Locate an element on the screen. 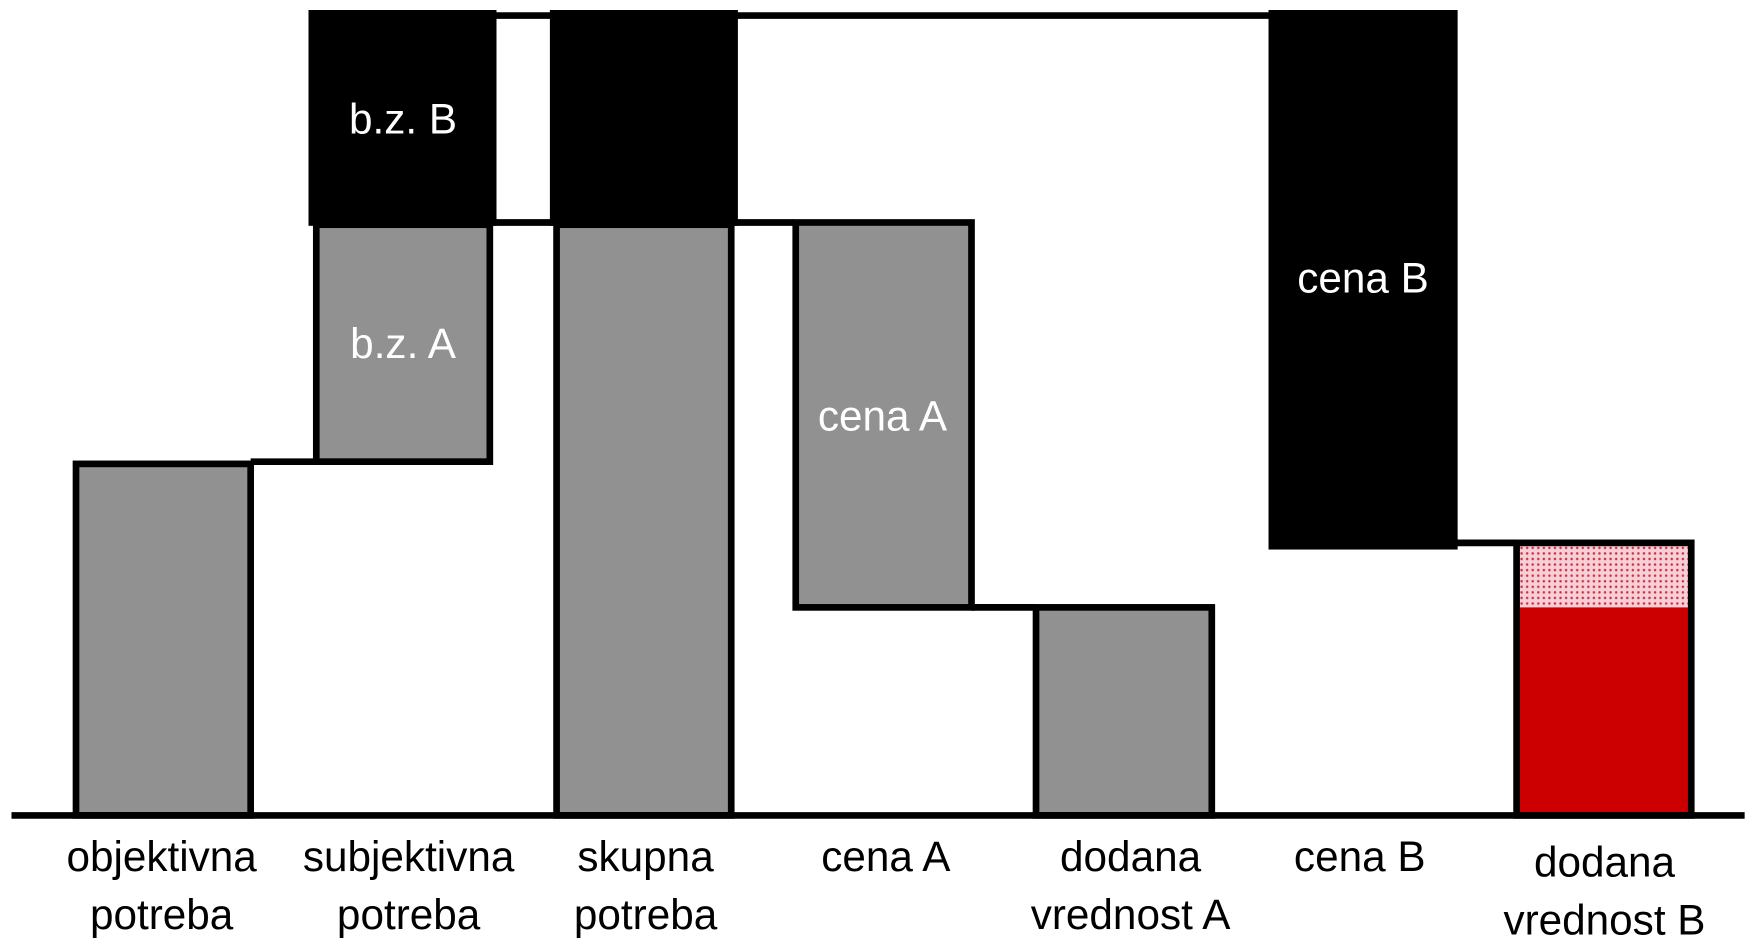  label: cena A is located at coordinates (883, 416).